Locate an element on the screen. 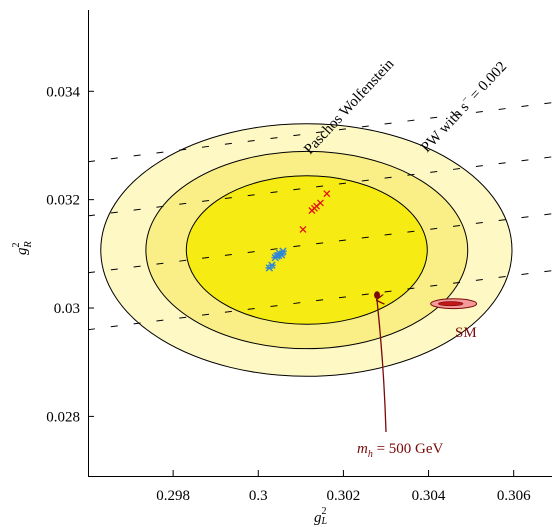 The width and height of the screenshot is (552, 527). higgs-mass-symbol: m is located at coordinates (362, 449).